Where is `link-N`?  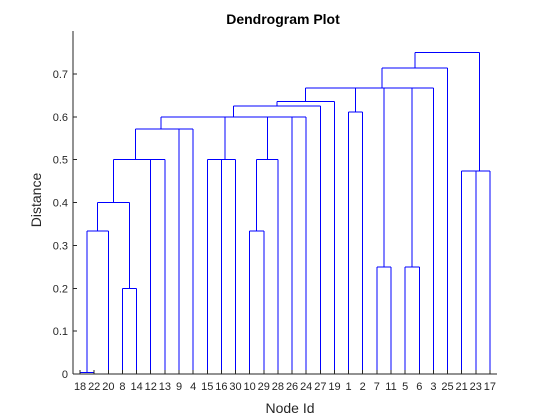
link-N is located at coordinates (277, 239).